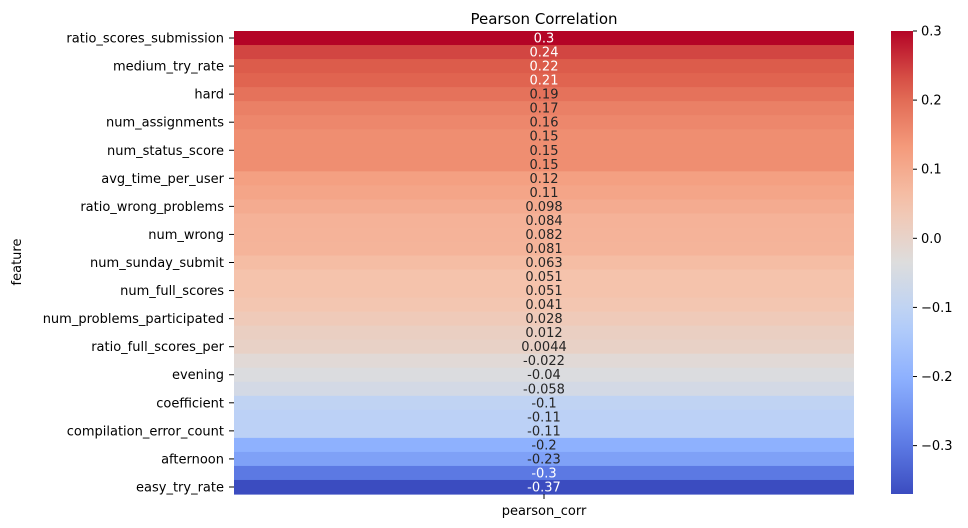  I want to click on cell-value-label: 0.17, so click(544, 109).